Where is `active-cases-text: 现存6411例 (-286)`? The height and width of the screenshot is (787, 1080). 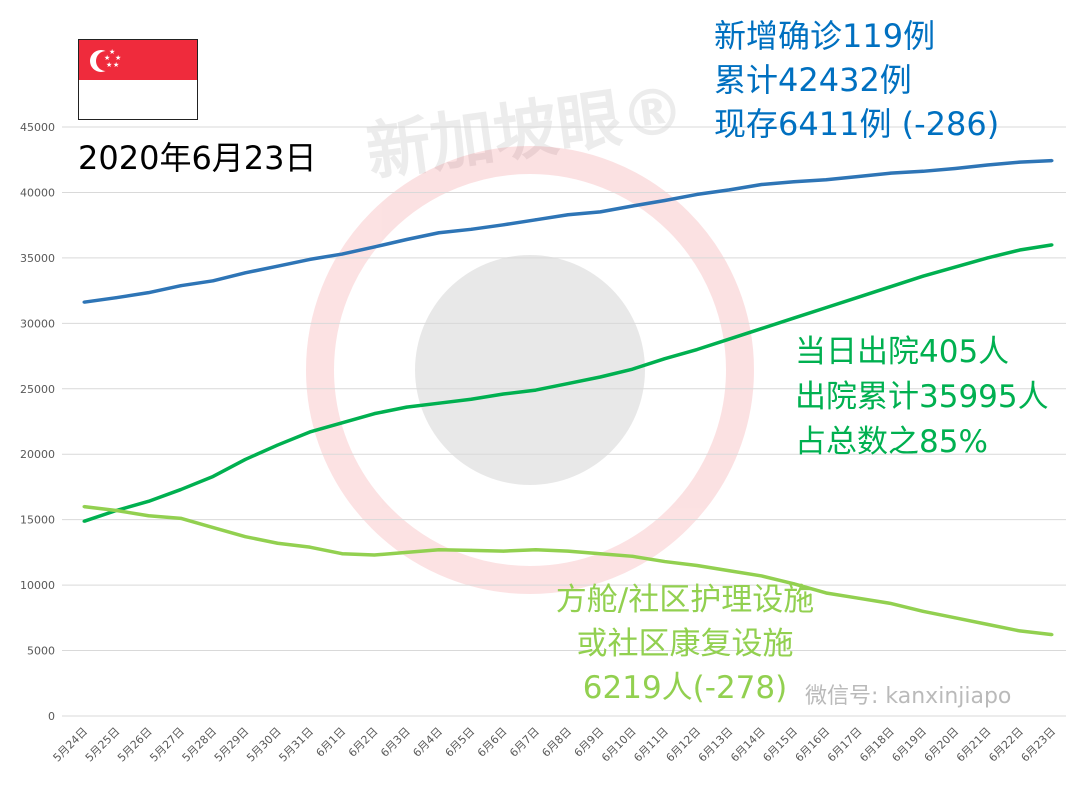 active-cases-text: 现存6411例 (-286) is located at coordinates (857, 124).